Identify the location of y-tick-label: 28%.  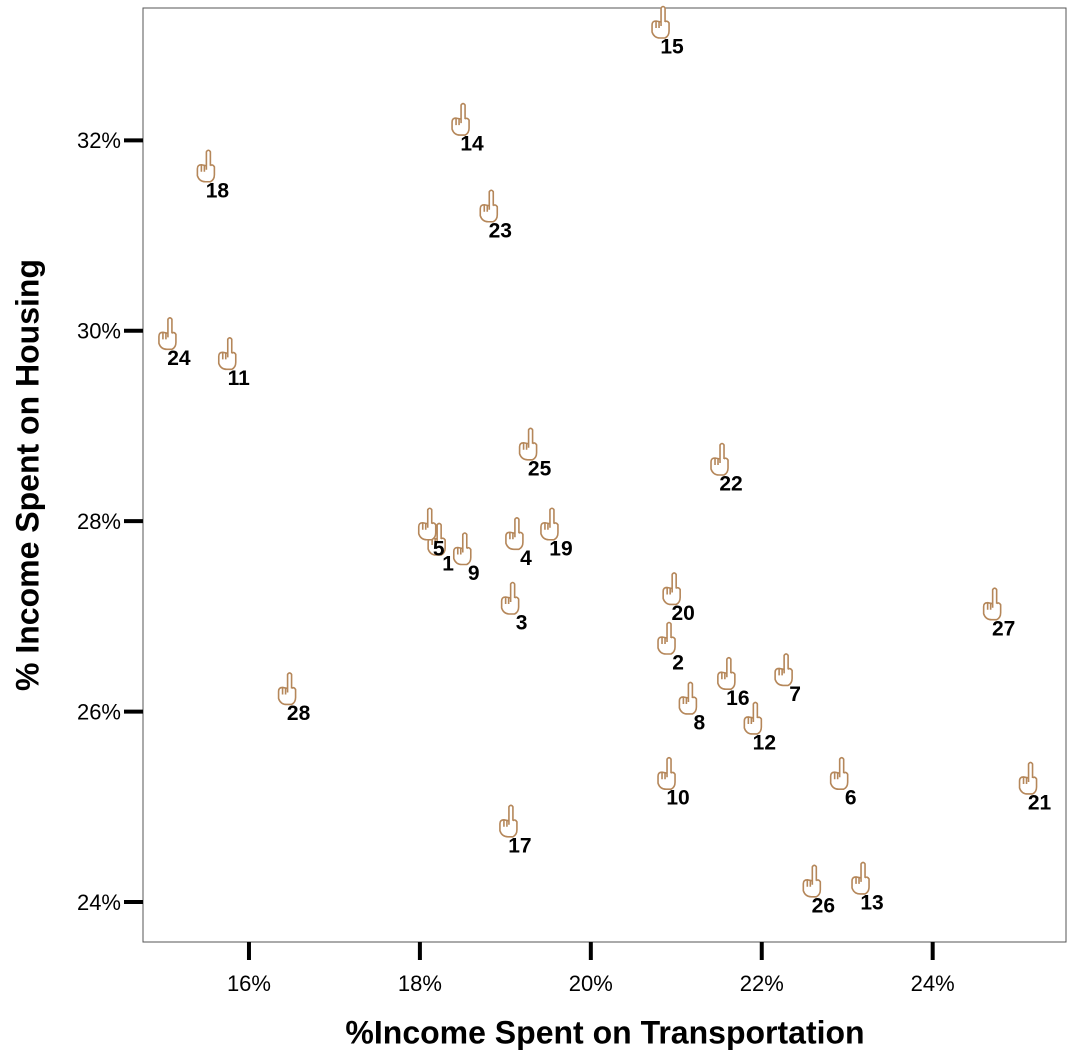
(99, 521).